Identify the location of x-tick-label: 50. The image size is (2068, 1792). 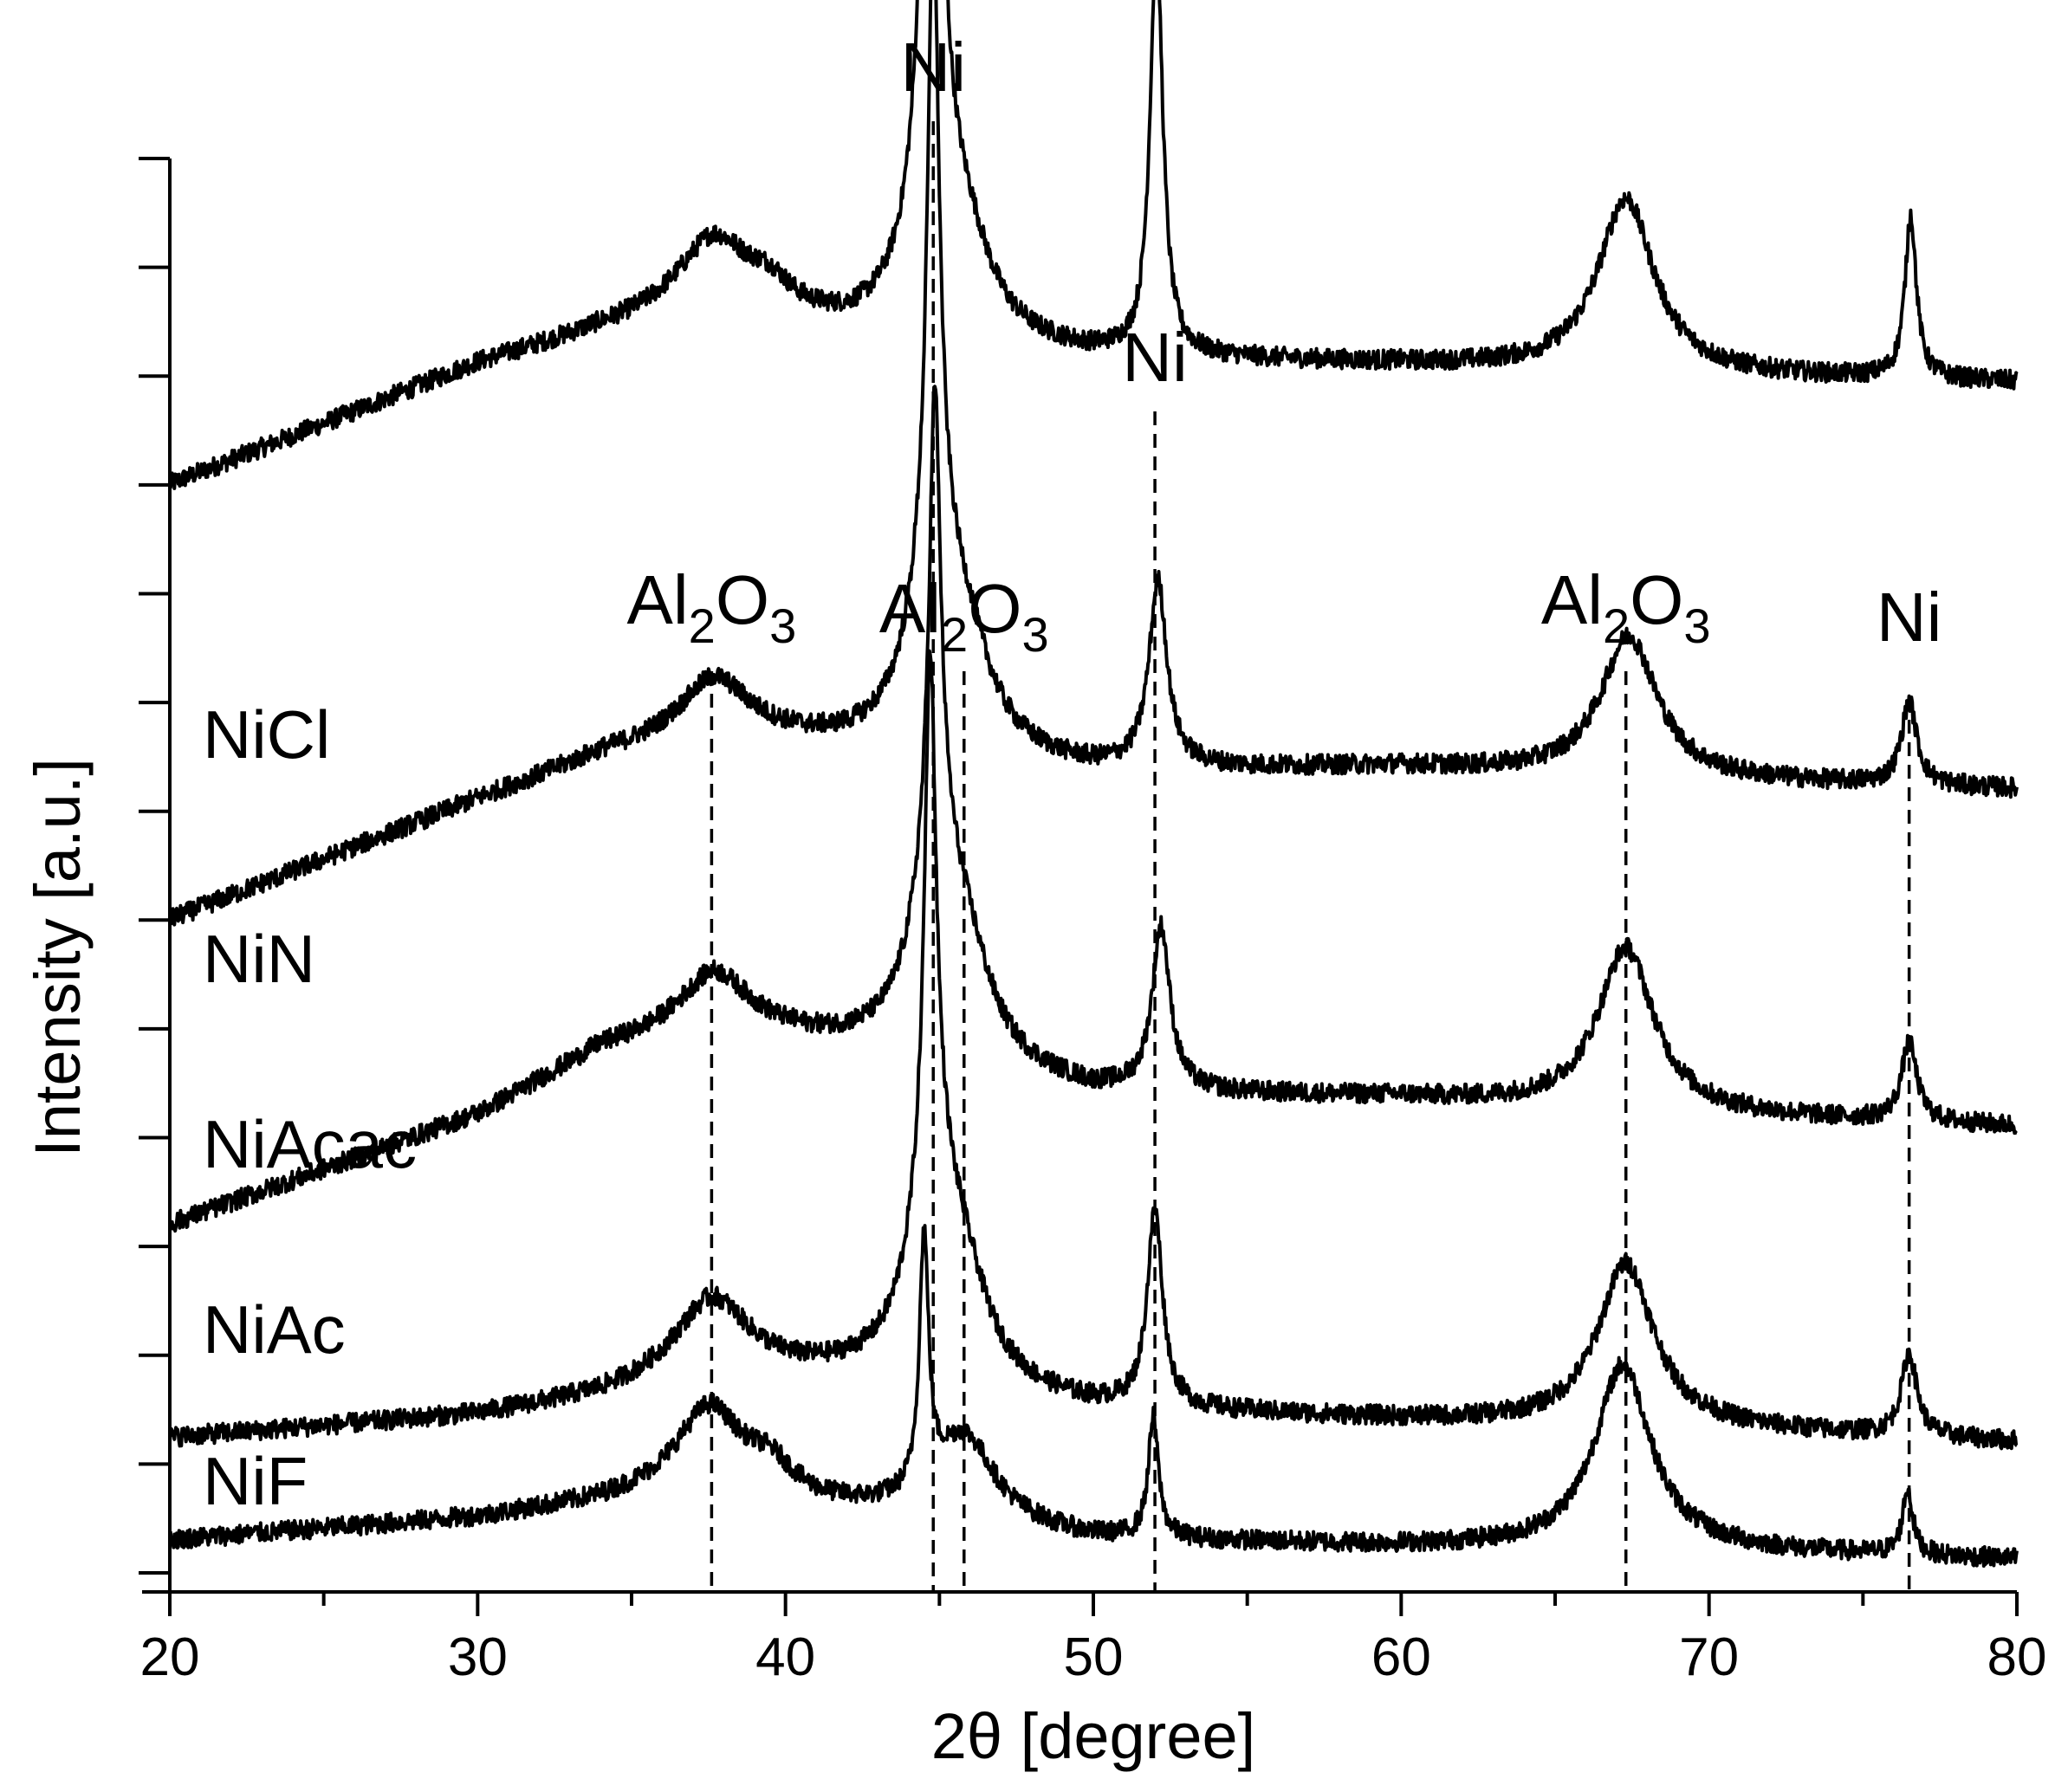
(1094, 1657).